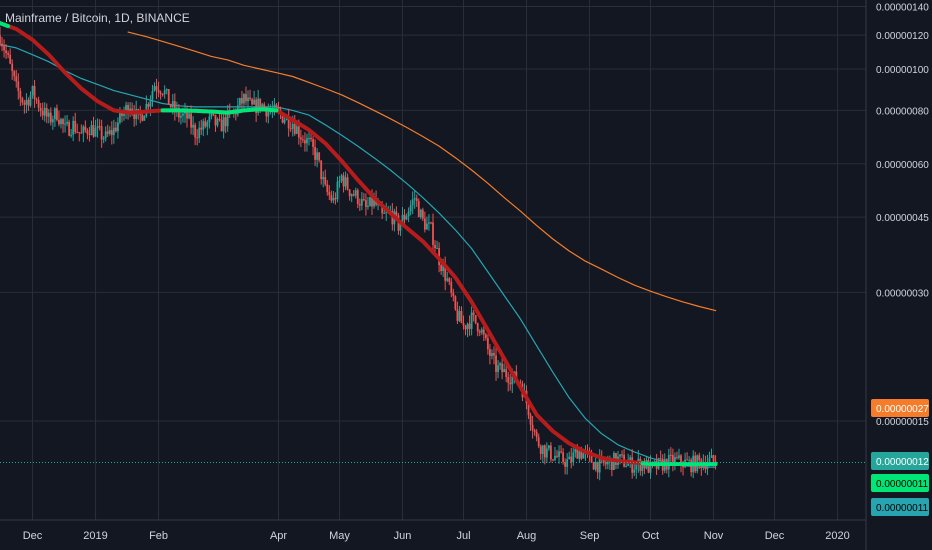 The width and height of the screenshot is (932, 550). I want to click on time-tick-label: Nov, so click(714, 536).